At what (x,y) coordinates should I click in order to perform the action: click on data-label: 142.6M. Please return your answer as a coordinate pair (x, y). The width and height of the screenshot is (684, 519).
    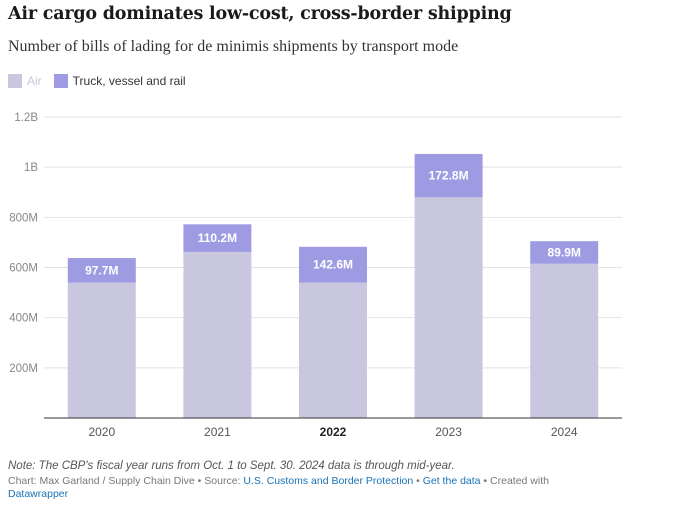
    Looking at the image, I should click on (333, 265).